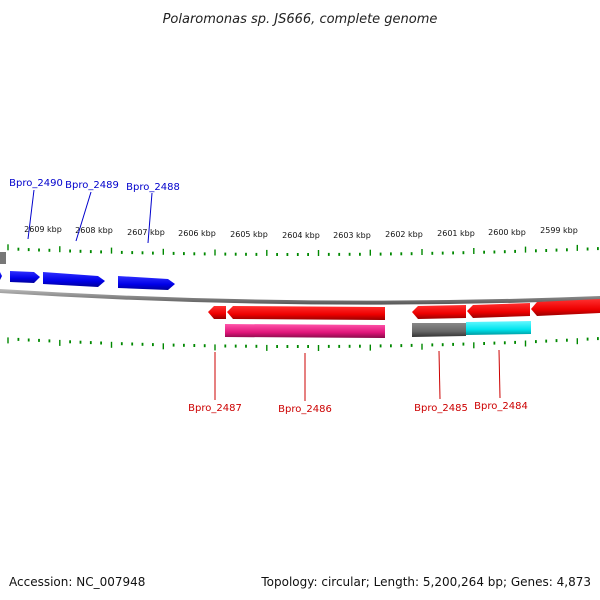  Describe the element at coordinates (77, 582) in the screenshot. I see `accession-text: Accession: NC_007948` at that location.